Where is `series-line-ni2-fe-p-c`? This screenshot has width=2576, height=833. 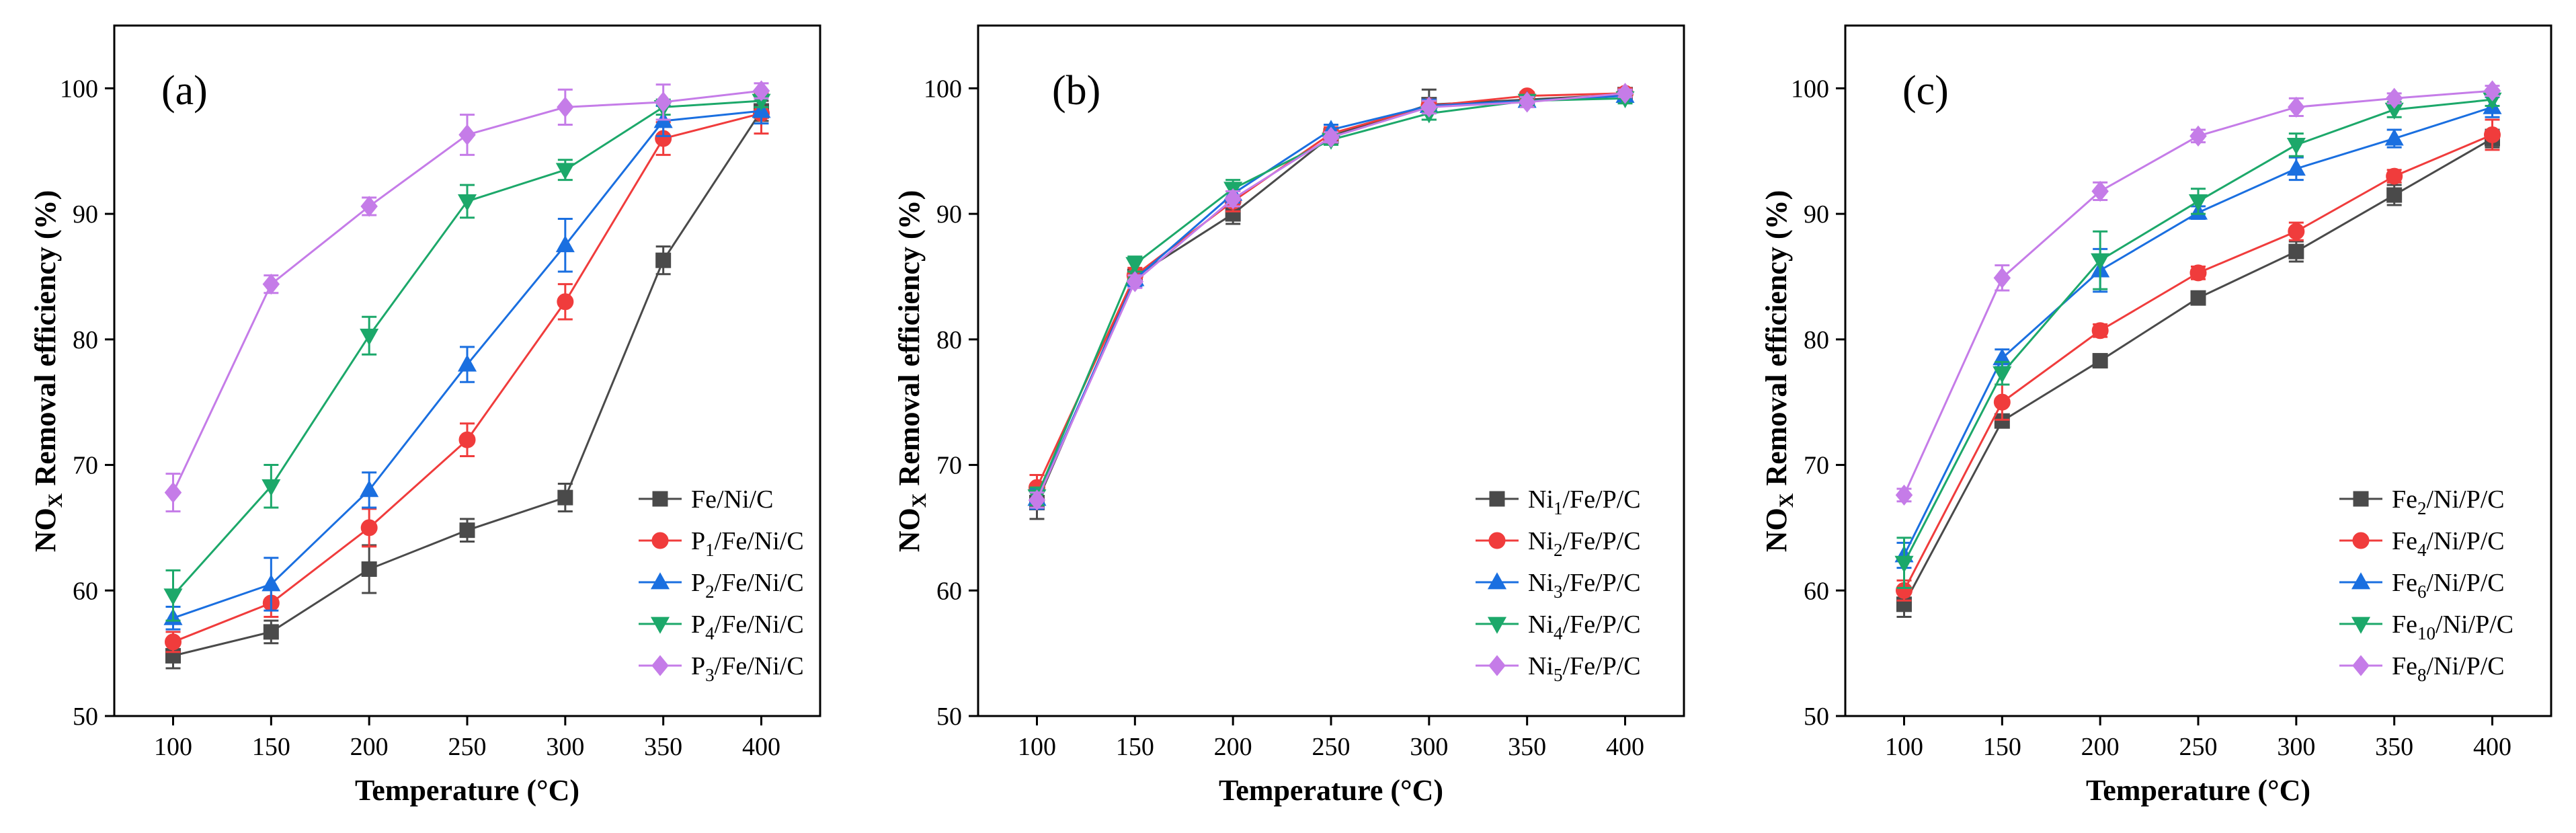
series-line-ni2-fe-p-c is located at coordinates (1330, 290).